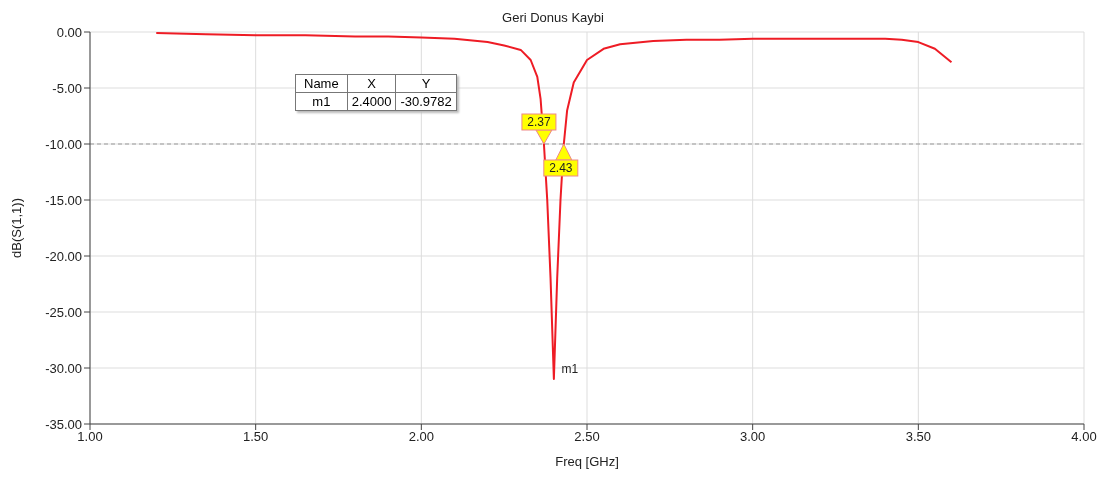 The width and height of the screenshot is (1108, 486). What do you see at coordinates (90, 437) in the screenshot?
I see `x-tick-label: 1.00` at bounding box center [90, 437].